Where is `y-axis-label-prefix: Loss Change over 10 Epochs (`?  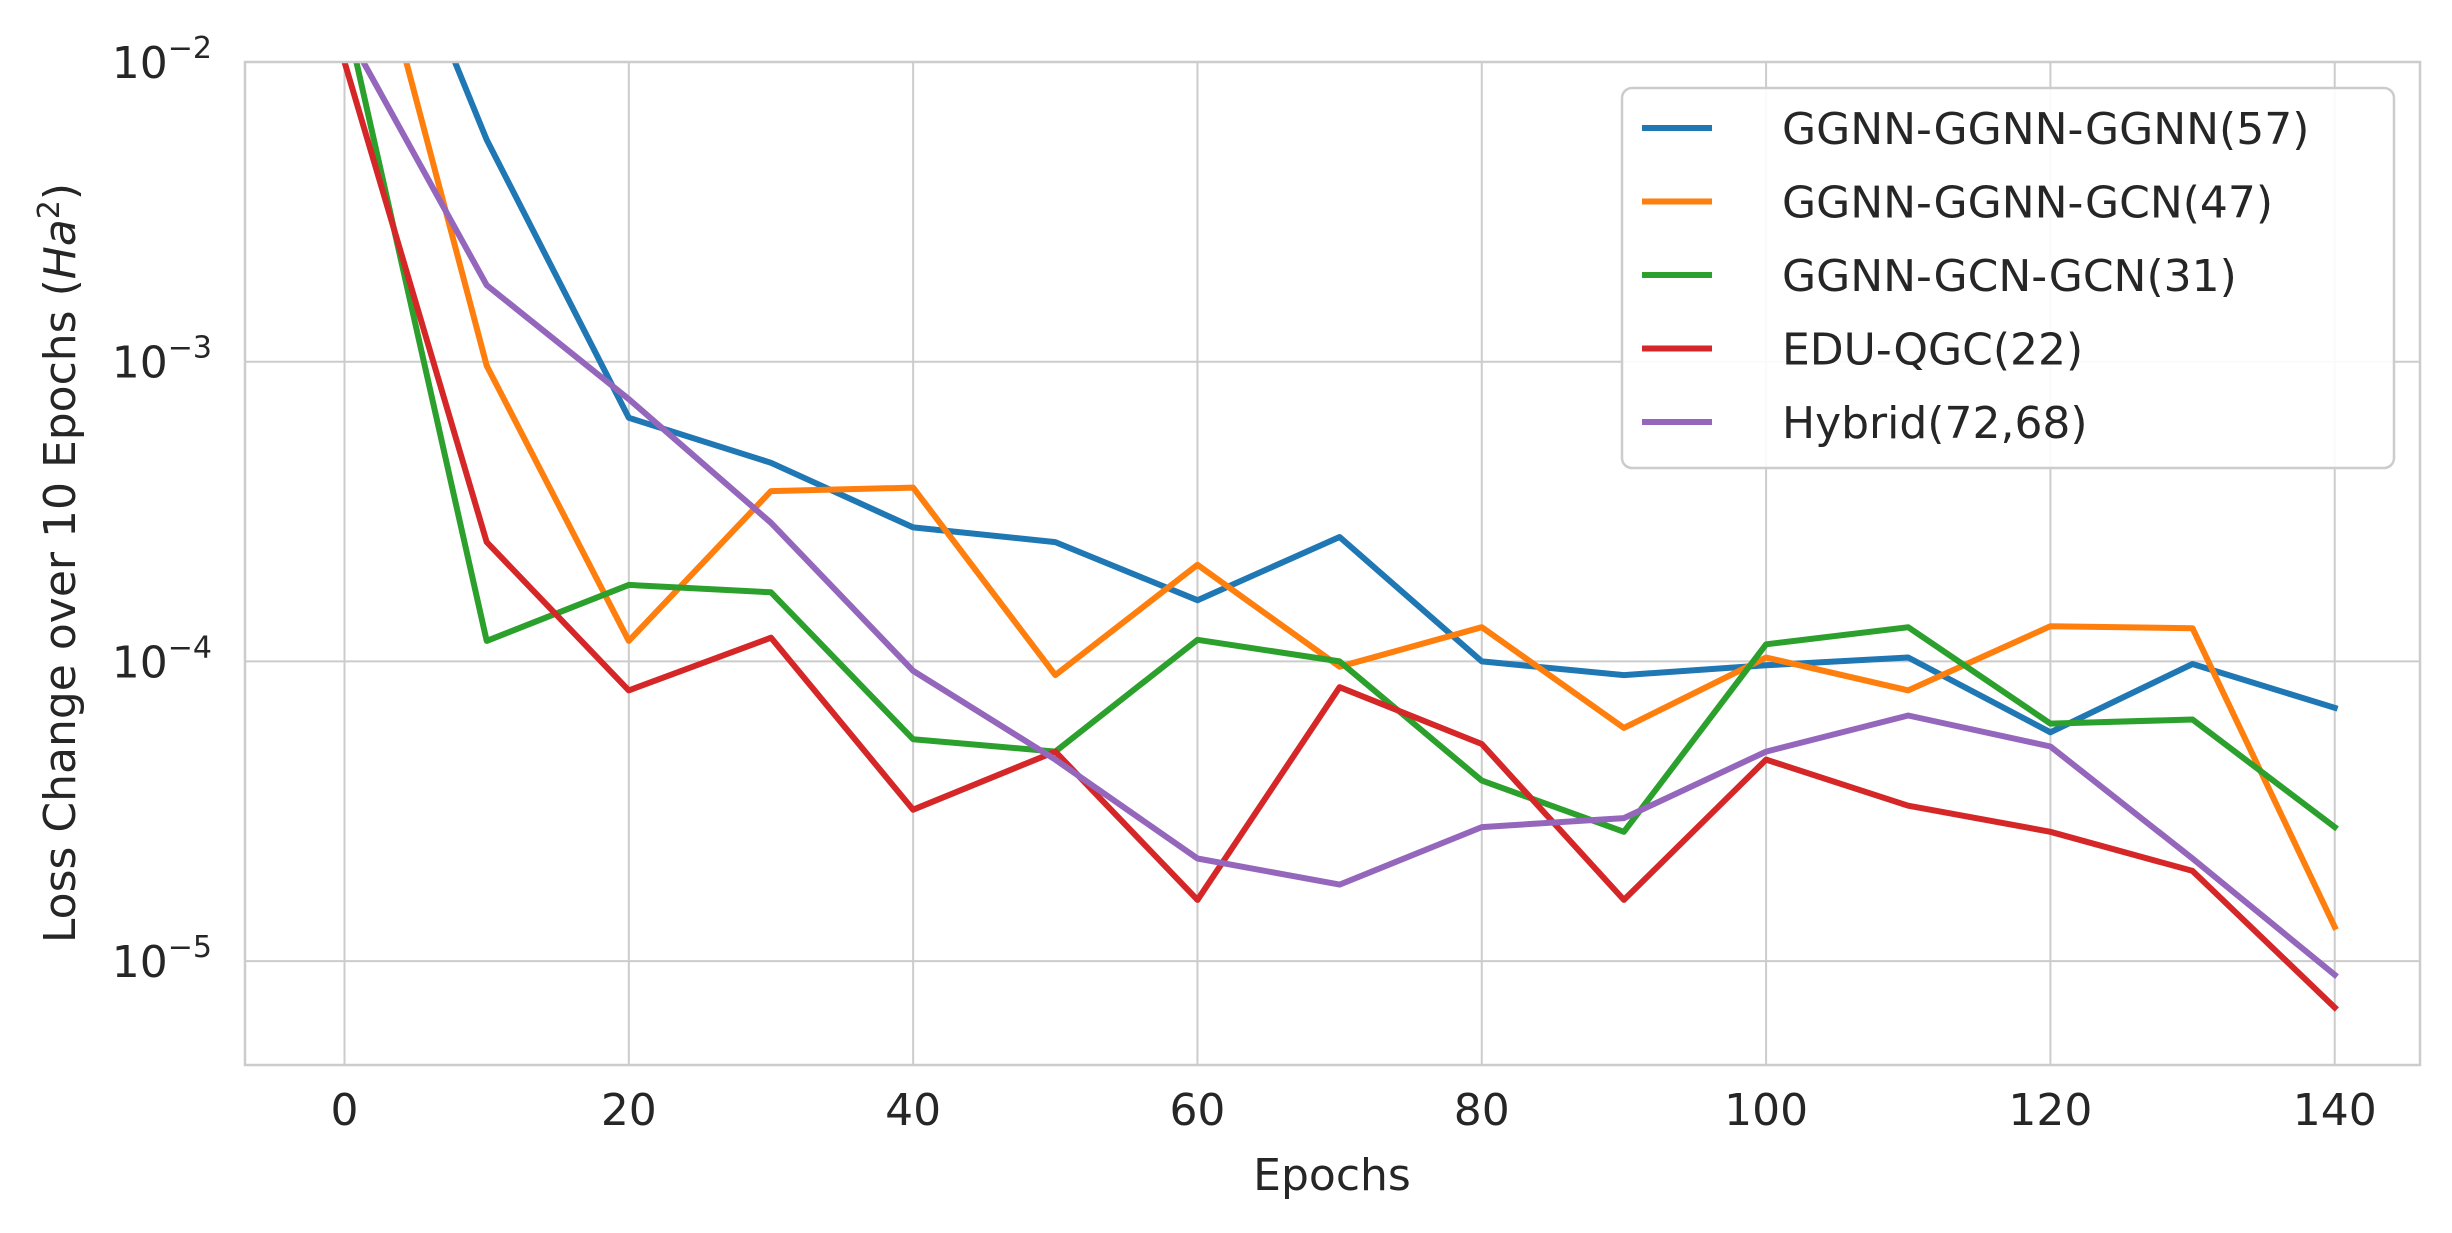 y-axis-label-prefix: Loss Change over 10 Epochs ( is located at coordinates (60, 611).